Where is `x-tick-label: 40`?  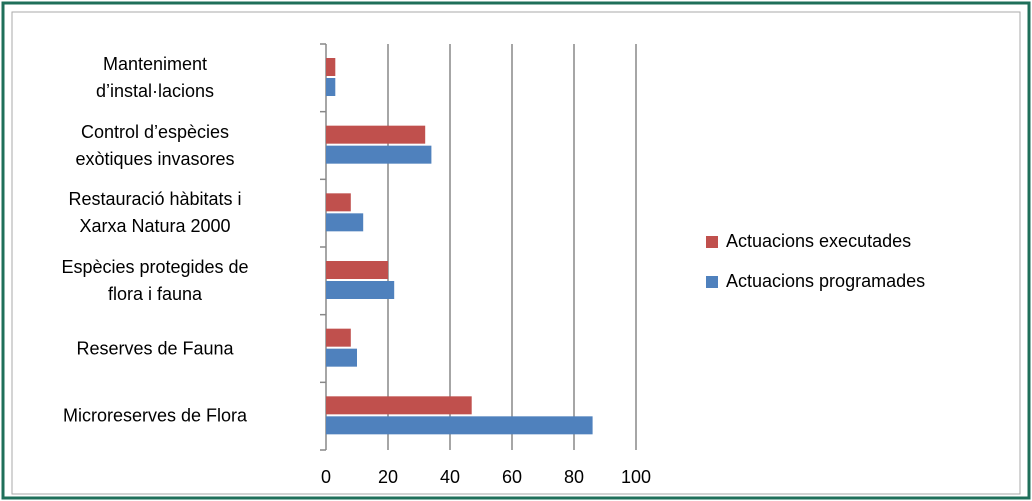
x-tick-label: 40 is located at coordinates (450, 477).